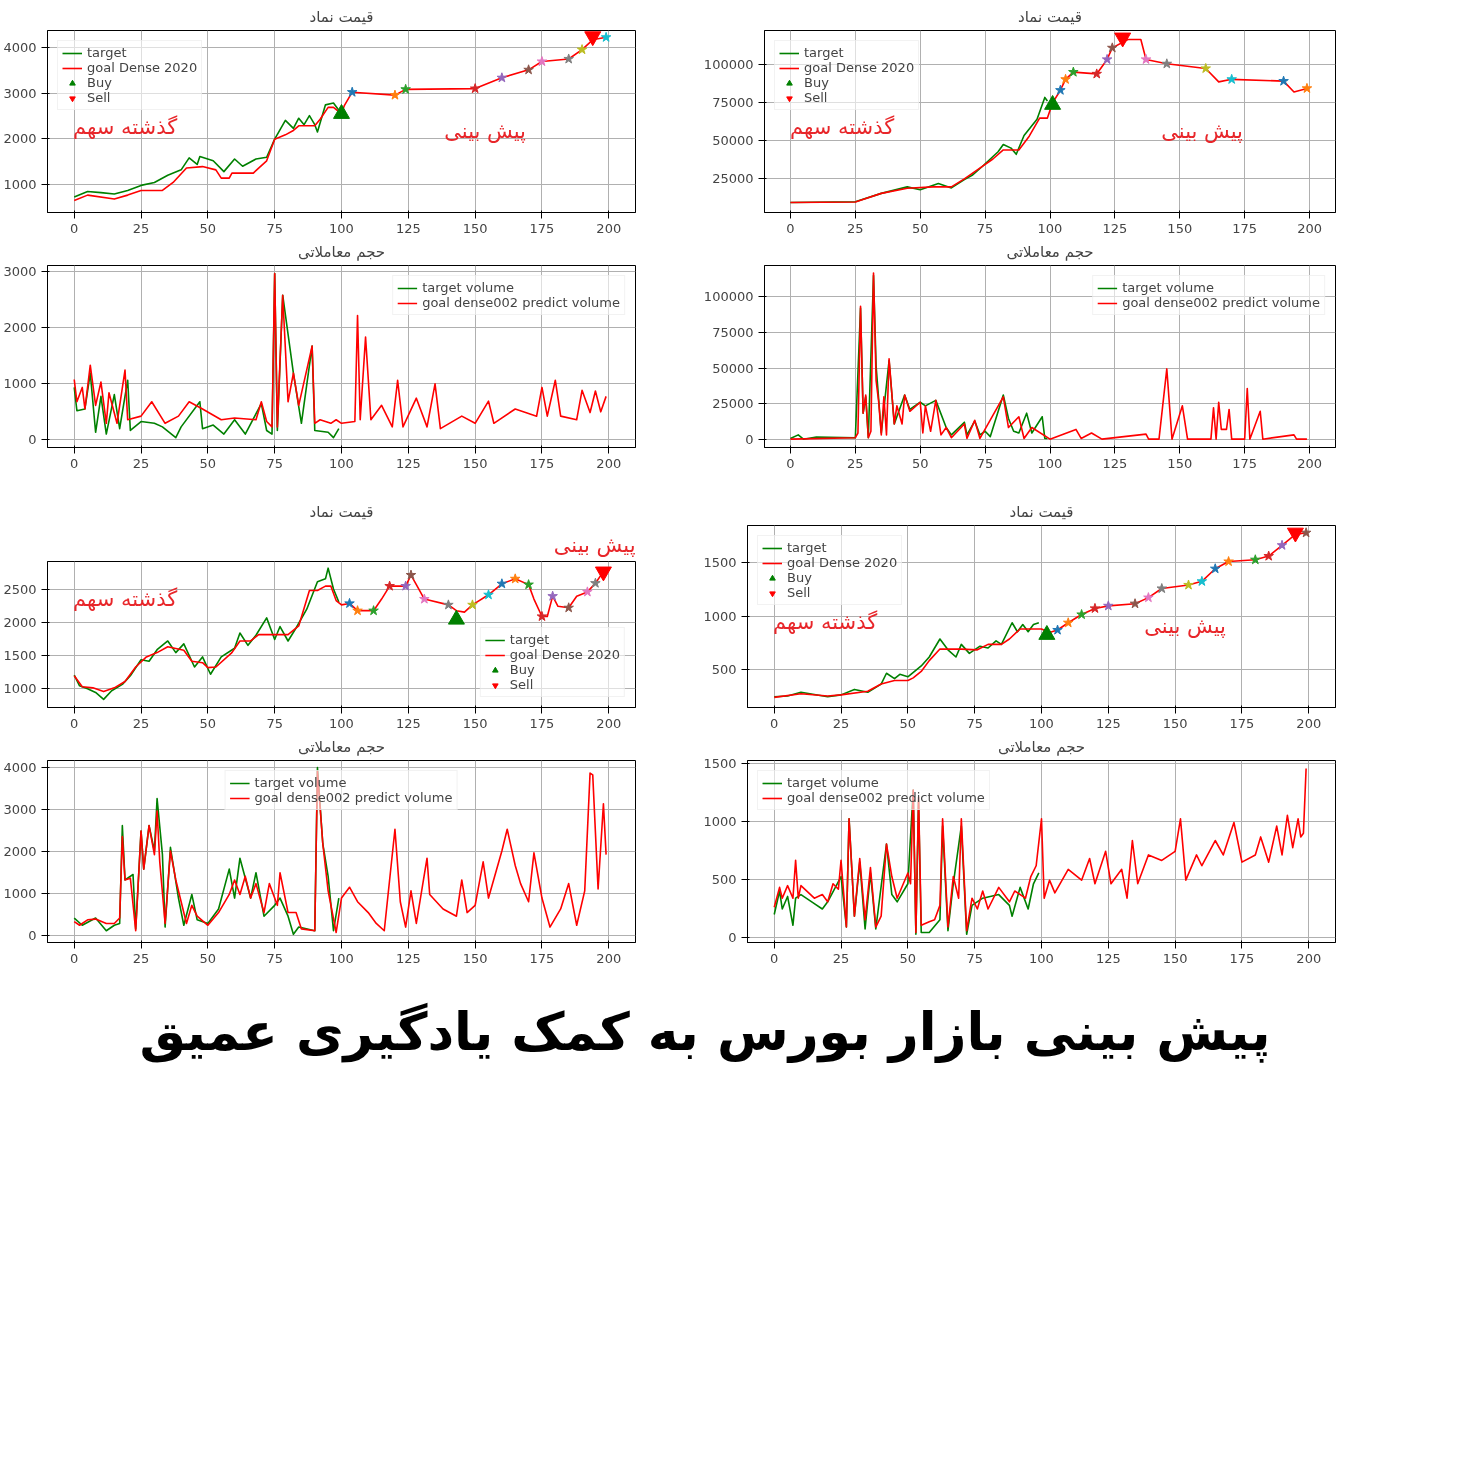 Image resolution: width=1468 pixels, height=1468 pixels. What do you see at coordinates (20, 810) in the screenshot?
I see `y-tick-label: 3000` at bounding box center [20, 810].